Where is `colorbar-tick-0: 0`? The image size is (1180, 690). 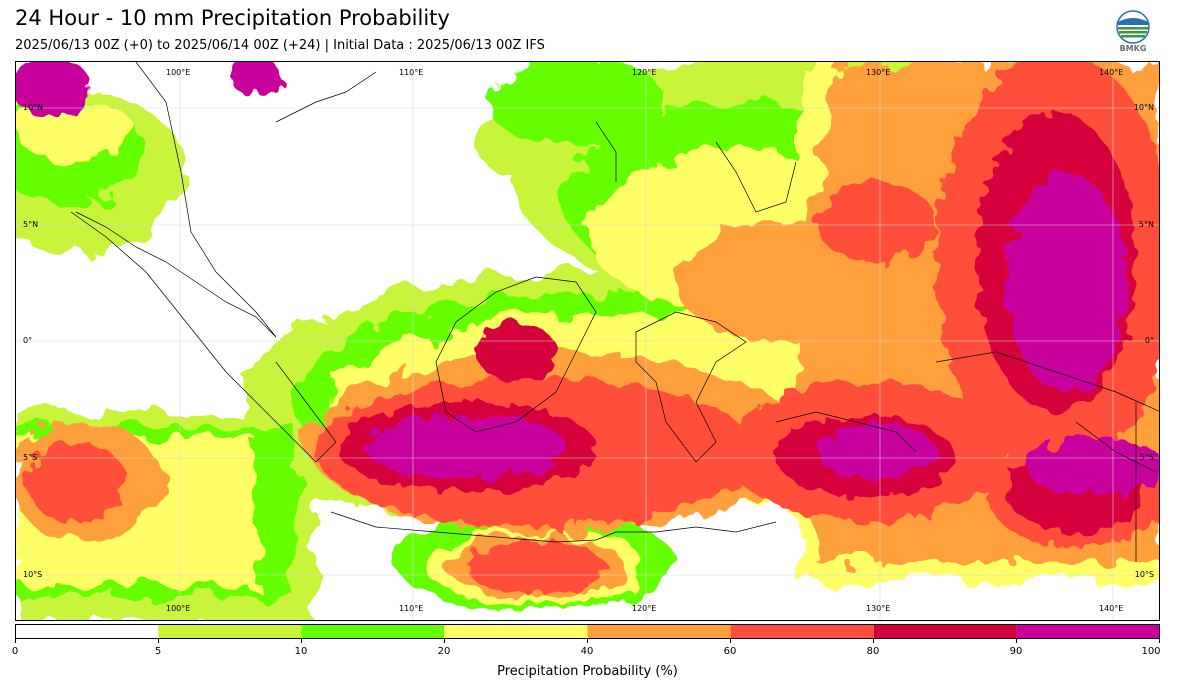
colorbar-tick-0: 0 is located at coordinates (15, 651).